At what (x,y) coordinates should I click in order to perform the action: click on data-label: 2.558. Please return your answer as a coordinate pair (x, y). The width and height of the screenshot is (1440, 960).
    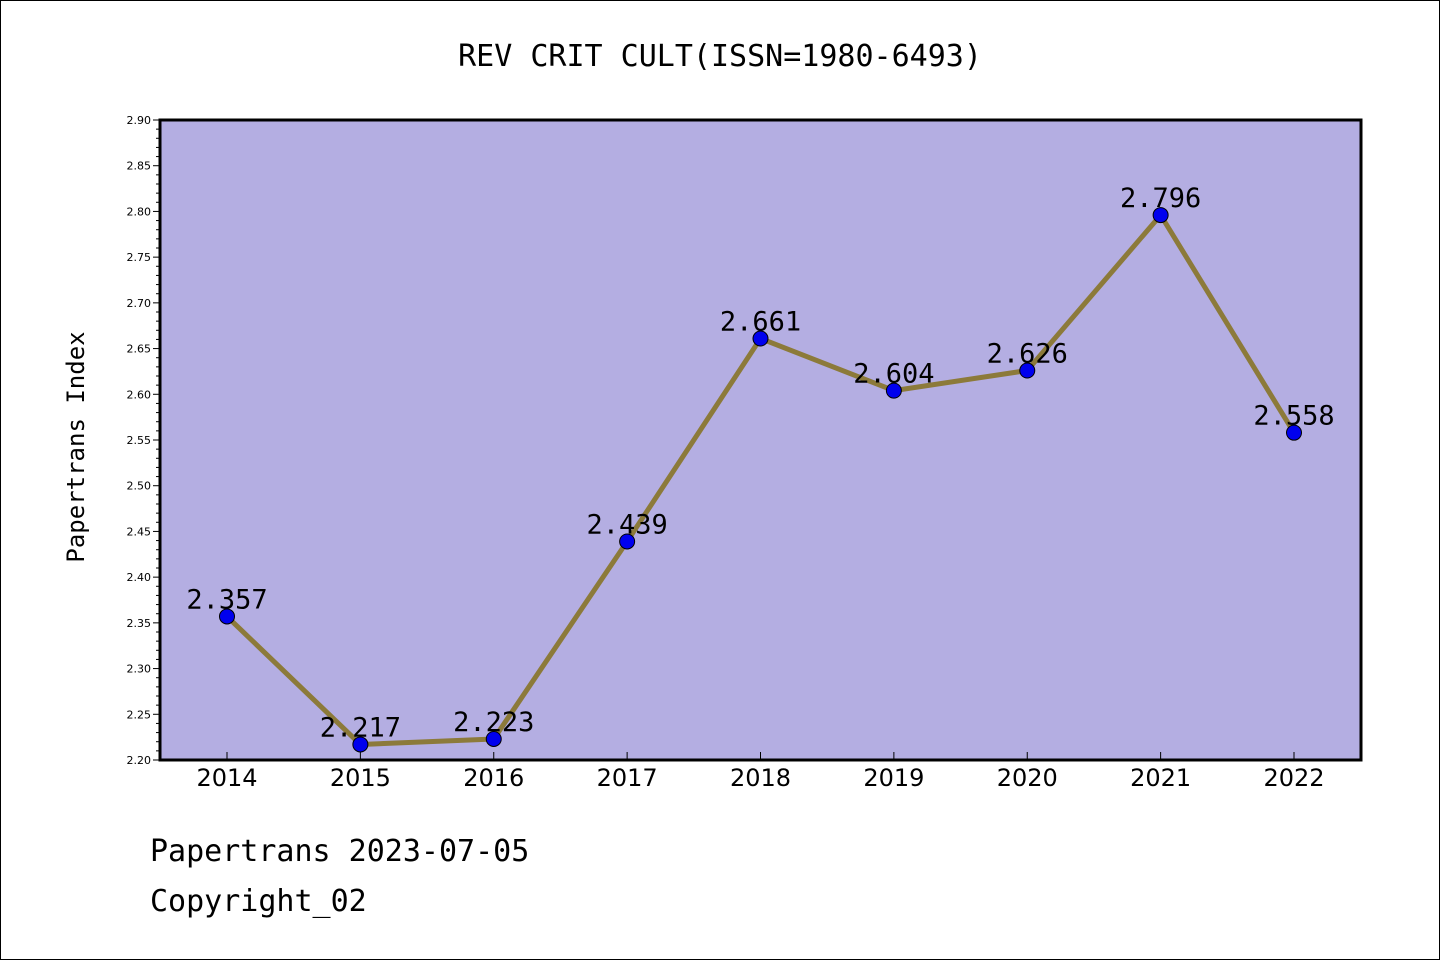
    Looking at the image, I should click on (1293, 416).